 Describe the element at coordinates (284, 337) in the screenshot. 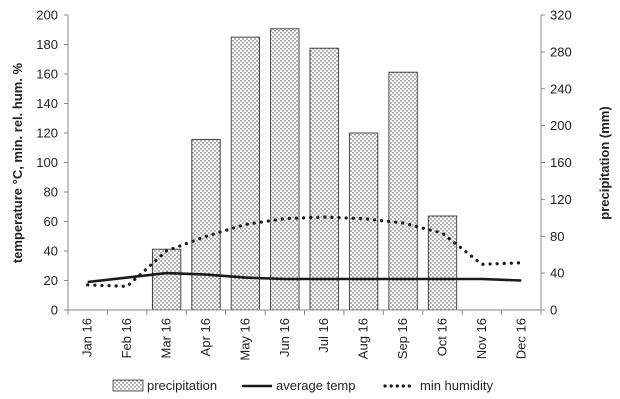

I see `x-tick-label: Jun 16` at that location.